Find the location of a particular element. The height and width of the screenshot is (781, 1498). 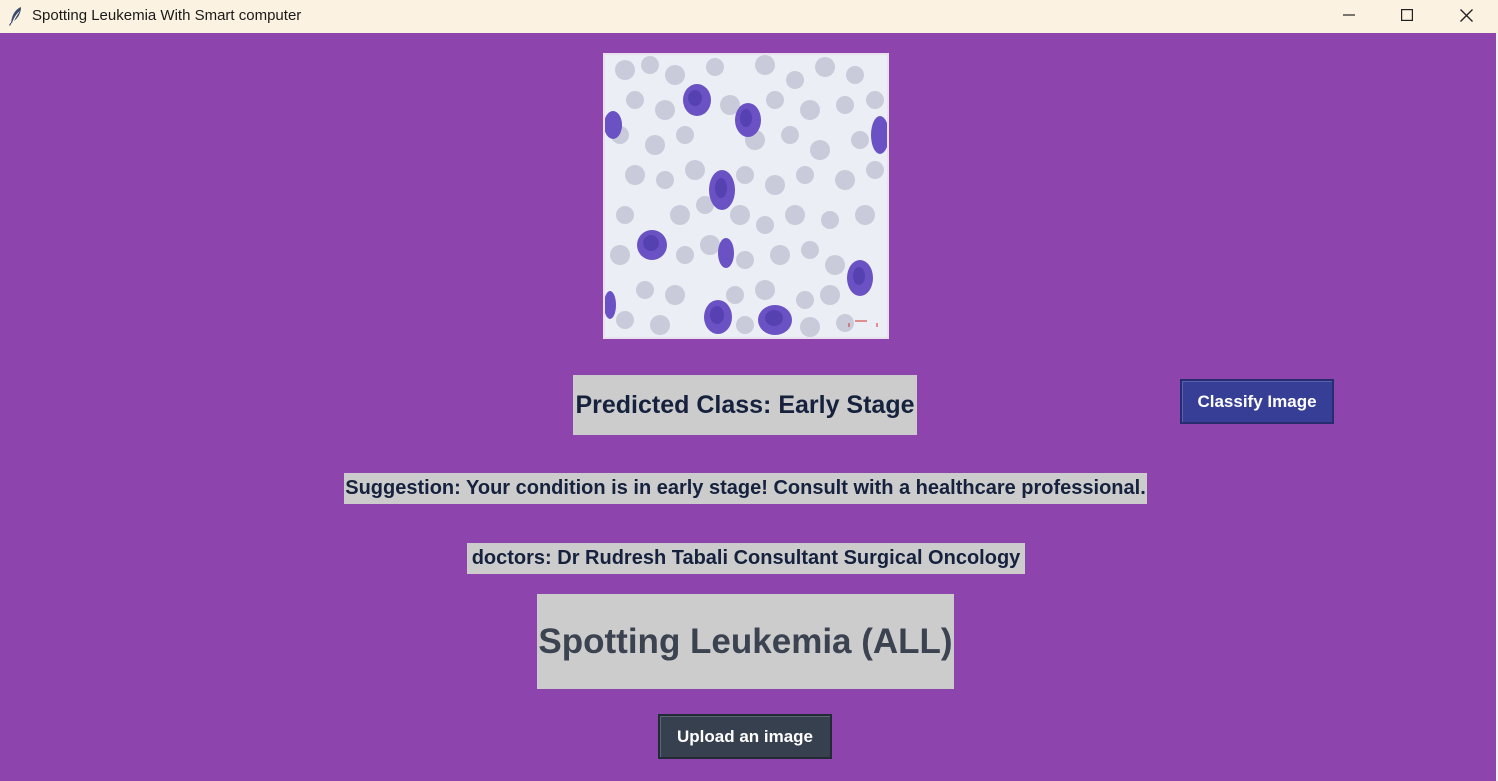

minimize-icon is located at coordinates (1349, 15).